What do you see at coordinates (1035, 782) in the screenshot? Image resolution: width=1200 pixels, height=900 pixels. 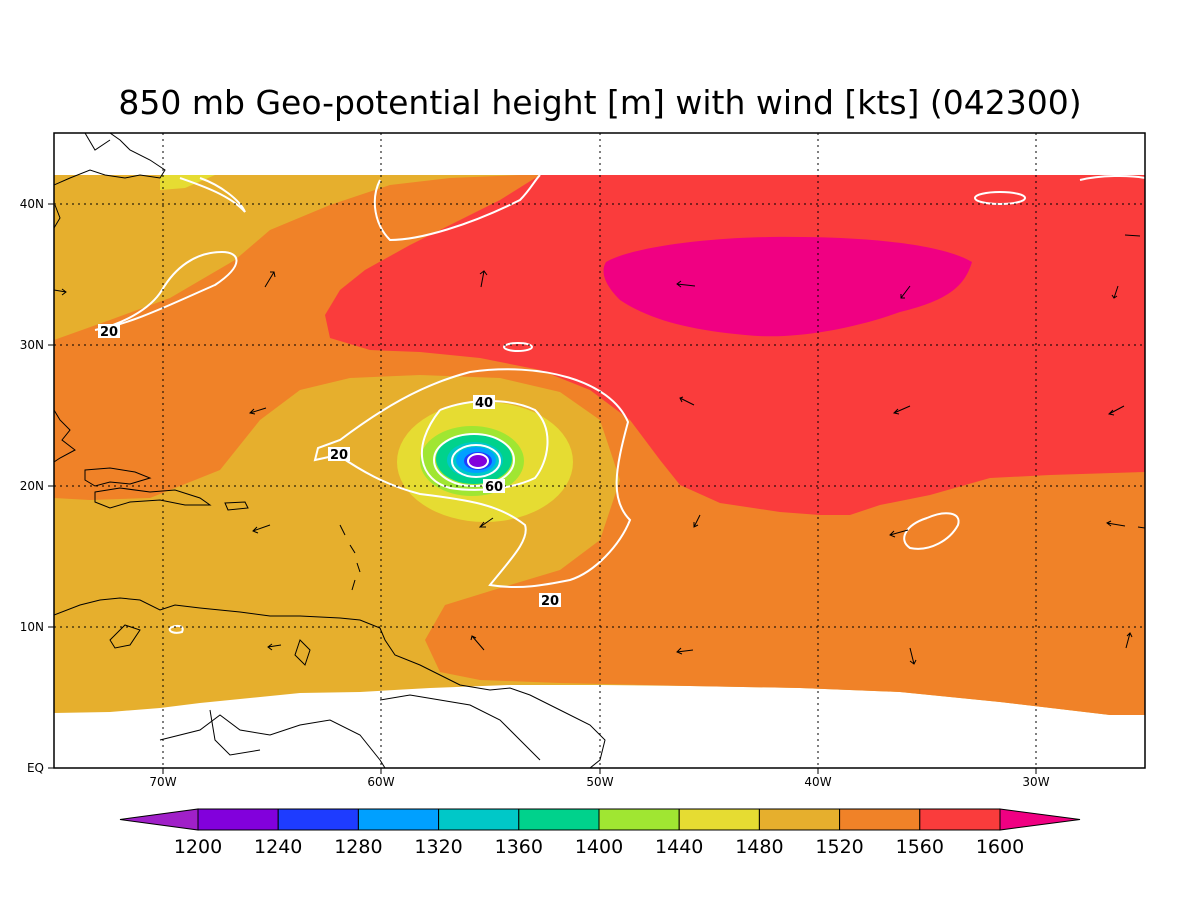 I see `lon-tick-label: 30W` at bounding box center [1035, 782].